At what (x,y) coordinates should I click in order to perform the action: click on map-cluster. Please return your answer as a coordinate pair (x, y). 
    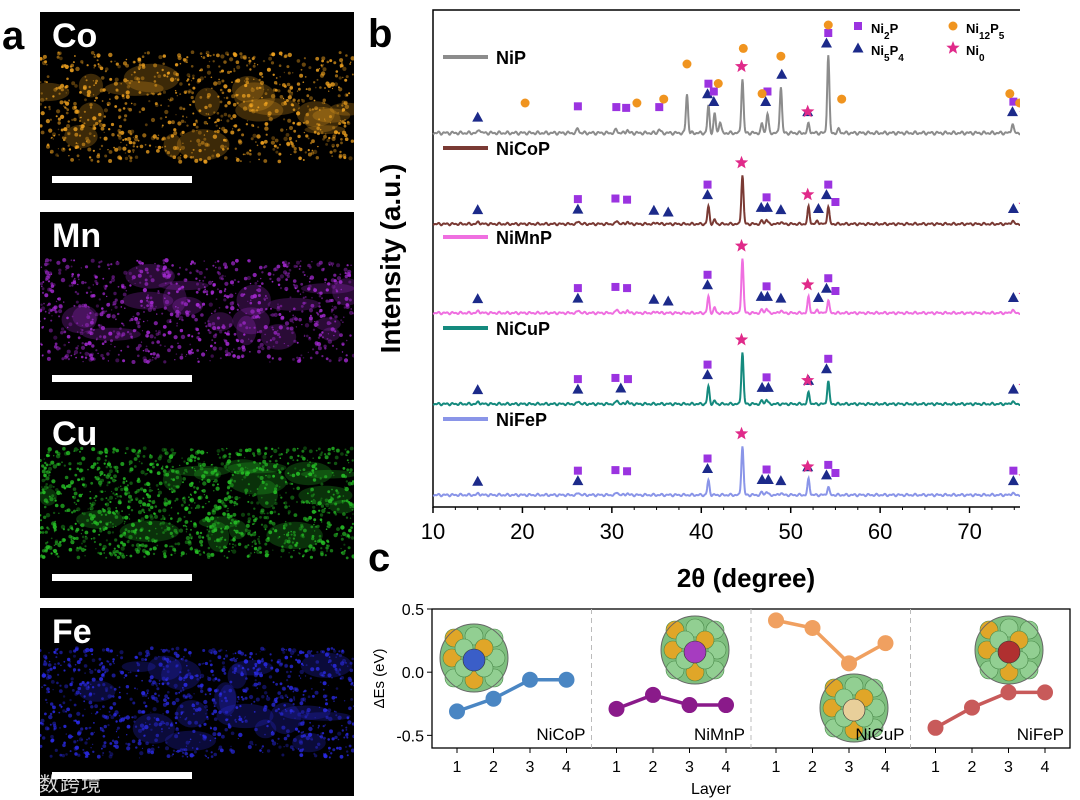
    Looking at the image, I should click on (325, 716).